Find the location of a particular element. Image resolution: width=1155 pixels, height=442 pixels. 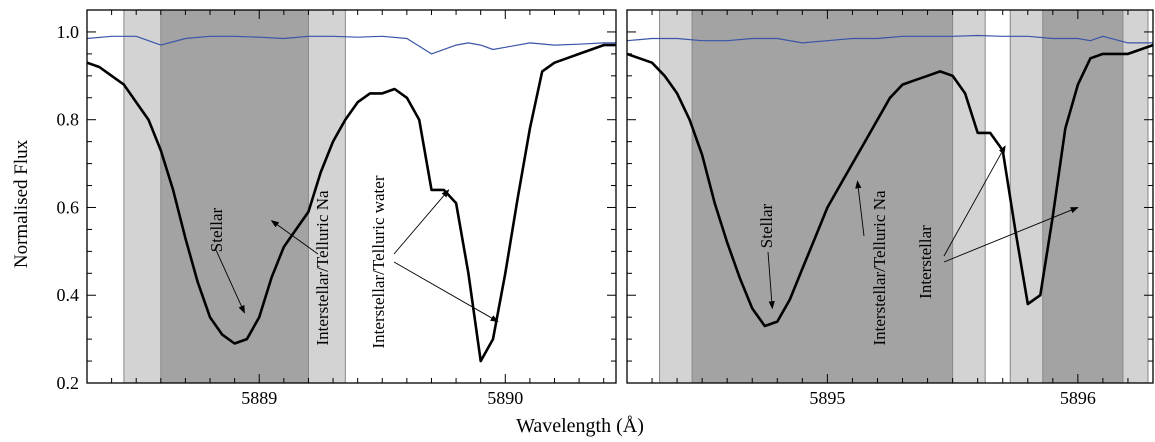

annotation-label-1-1: Interstellar/Telluric Na is located at coordinates (879, 267).